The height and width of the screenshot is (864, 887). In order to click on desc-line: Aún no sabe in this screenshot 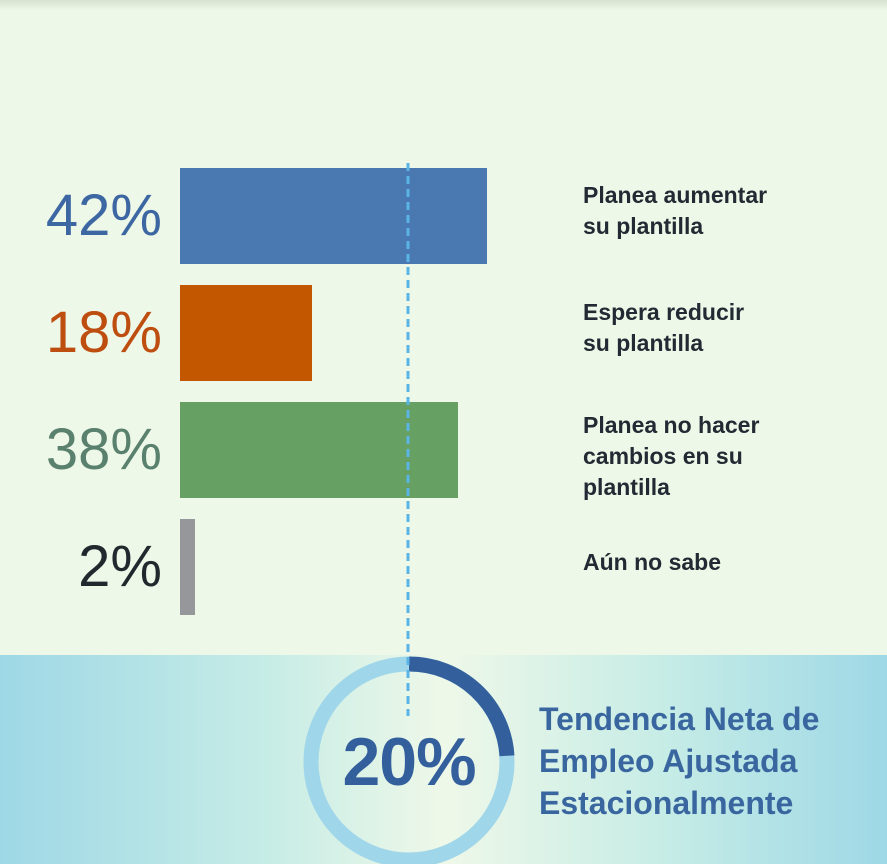, I will do `click(652, 562)`.